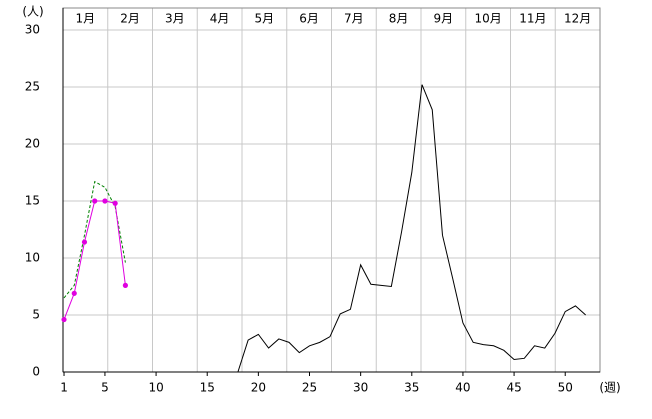 The height and width of the screenshot is (419, 652). Describe the element at coordinates (32, 144) in the screenshot. I see `y-tick-label: 20` at that location.